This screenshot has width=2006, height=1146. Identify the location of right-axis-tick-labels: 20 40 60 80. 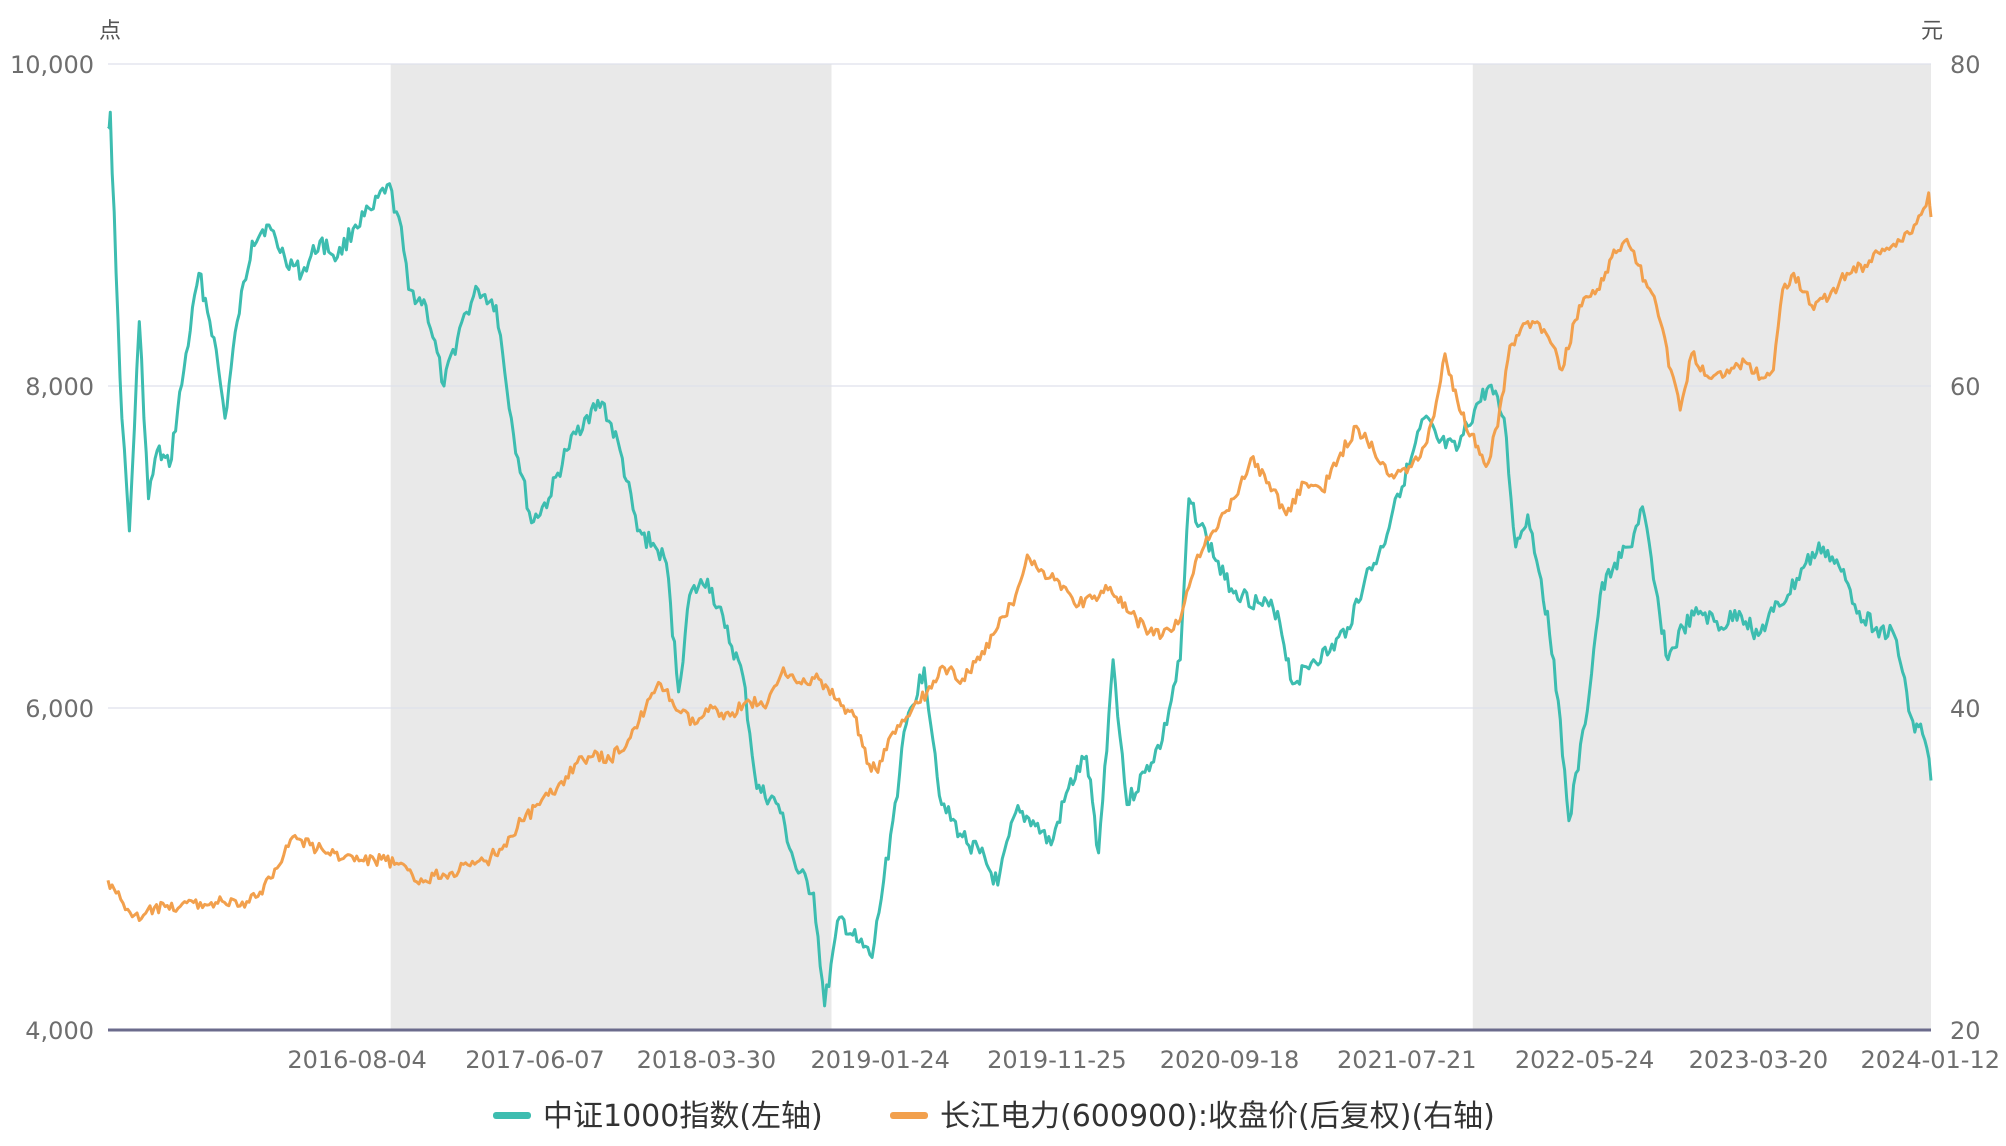
(1965, 548).